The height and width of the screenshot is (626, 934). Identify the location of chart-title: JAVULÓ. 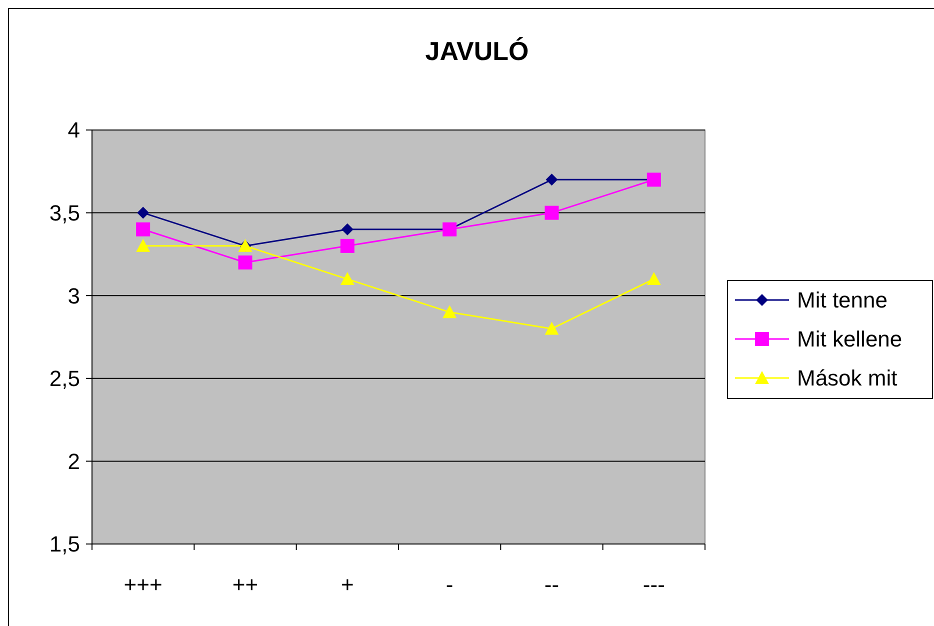
(477, 51).